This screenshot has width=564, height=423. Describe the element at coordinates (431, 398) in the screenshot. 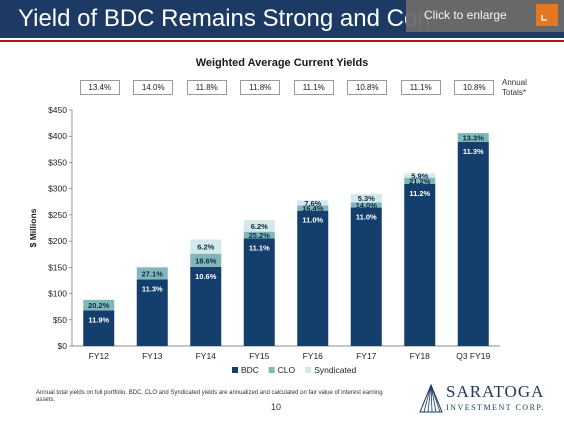

I see `sail-logo-icon` at that location.